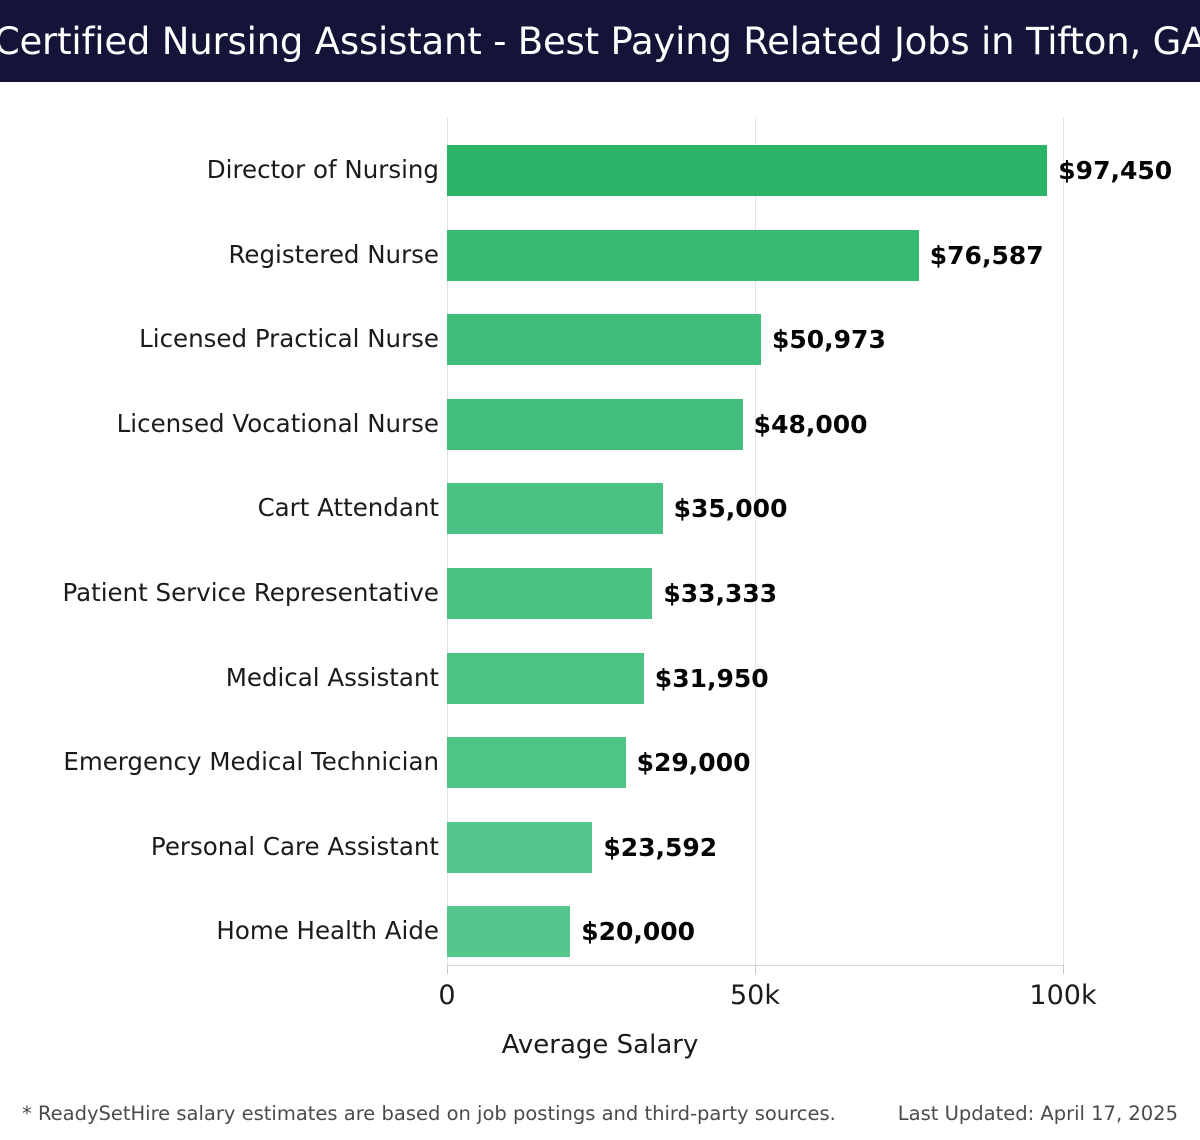  I want to click on bar-value-label: $31,950, so click(711, 678).